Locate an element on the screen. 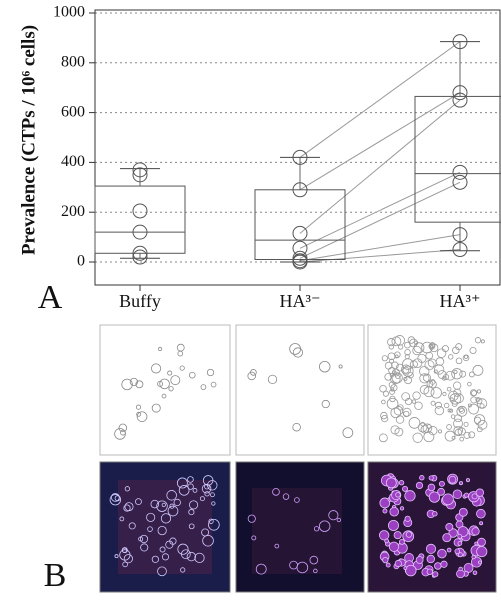 The height and width of the screenshot is (600, 501). x-tick-label: Buffy is located at coordinates (140, 301).